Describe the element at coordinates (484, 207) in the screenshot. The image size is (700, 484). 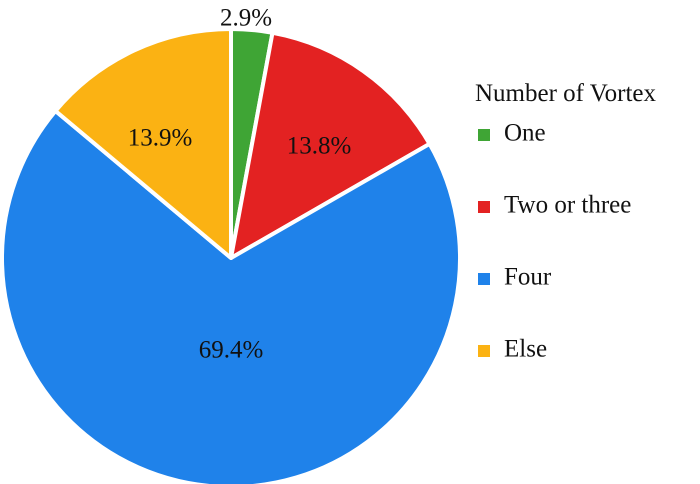
I see `legend-swatch-two-or-three` at that location.